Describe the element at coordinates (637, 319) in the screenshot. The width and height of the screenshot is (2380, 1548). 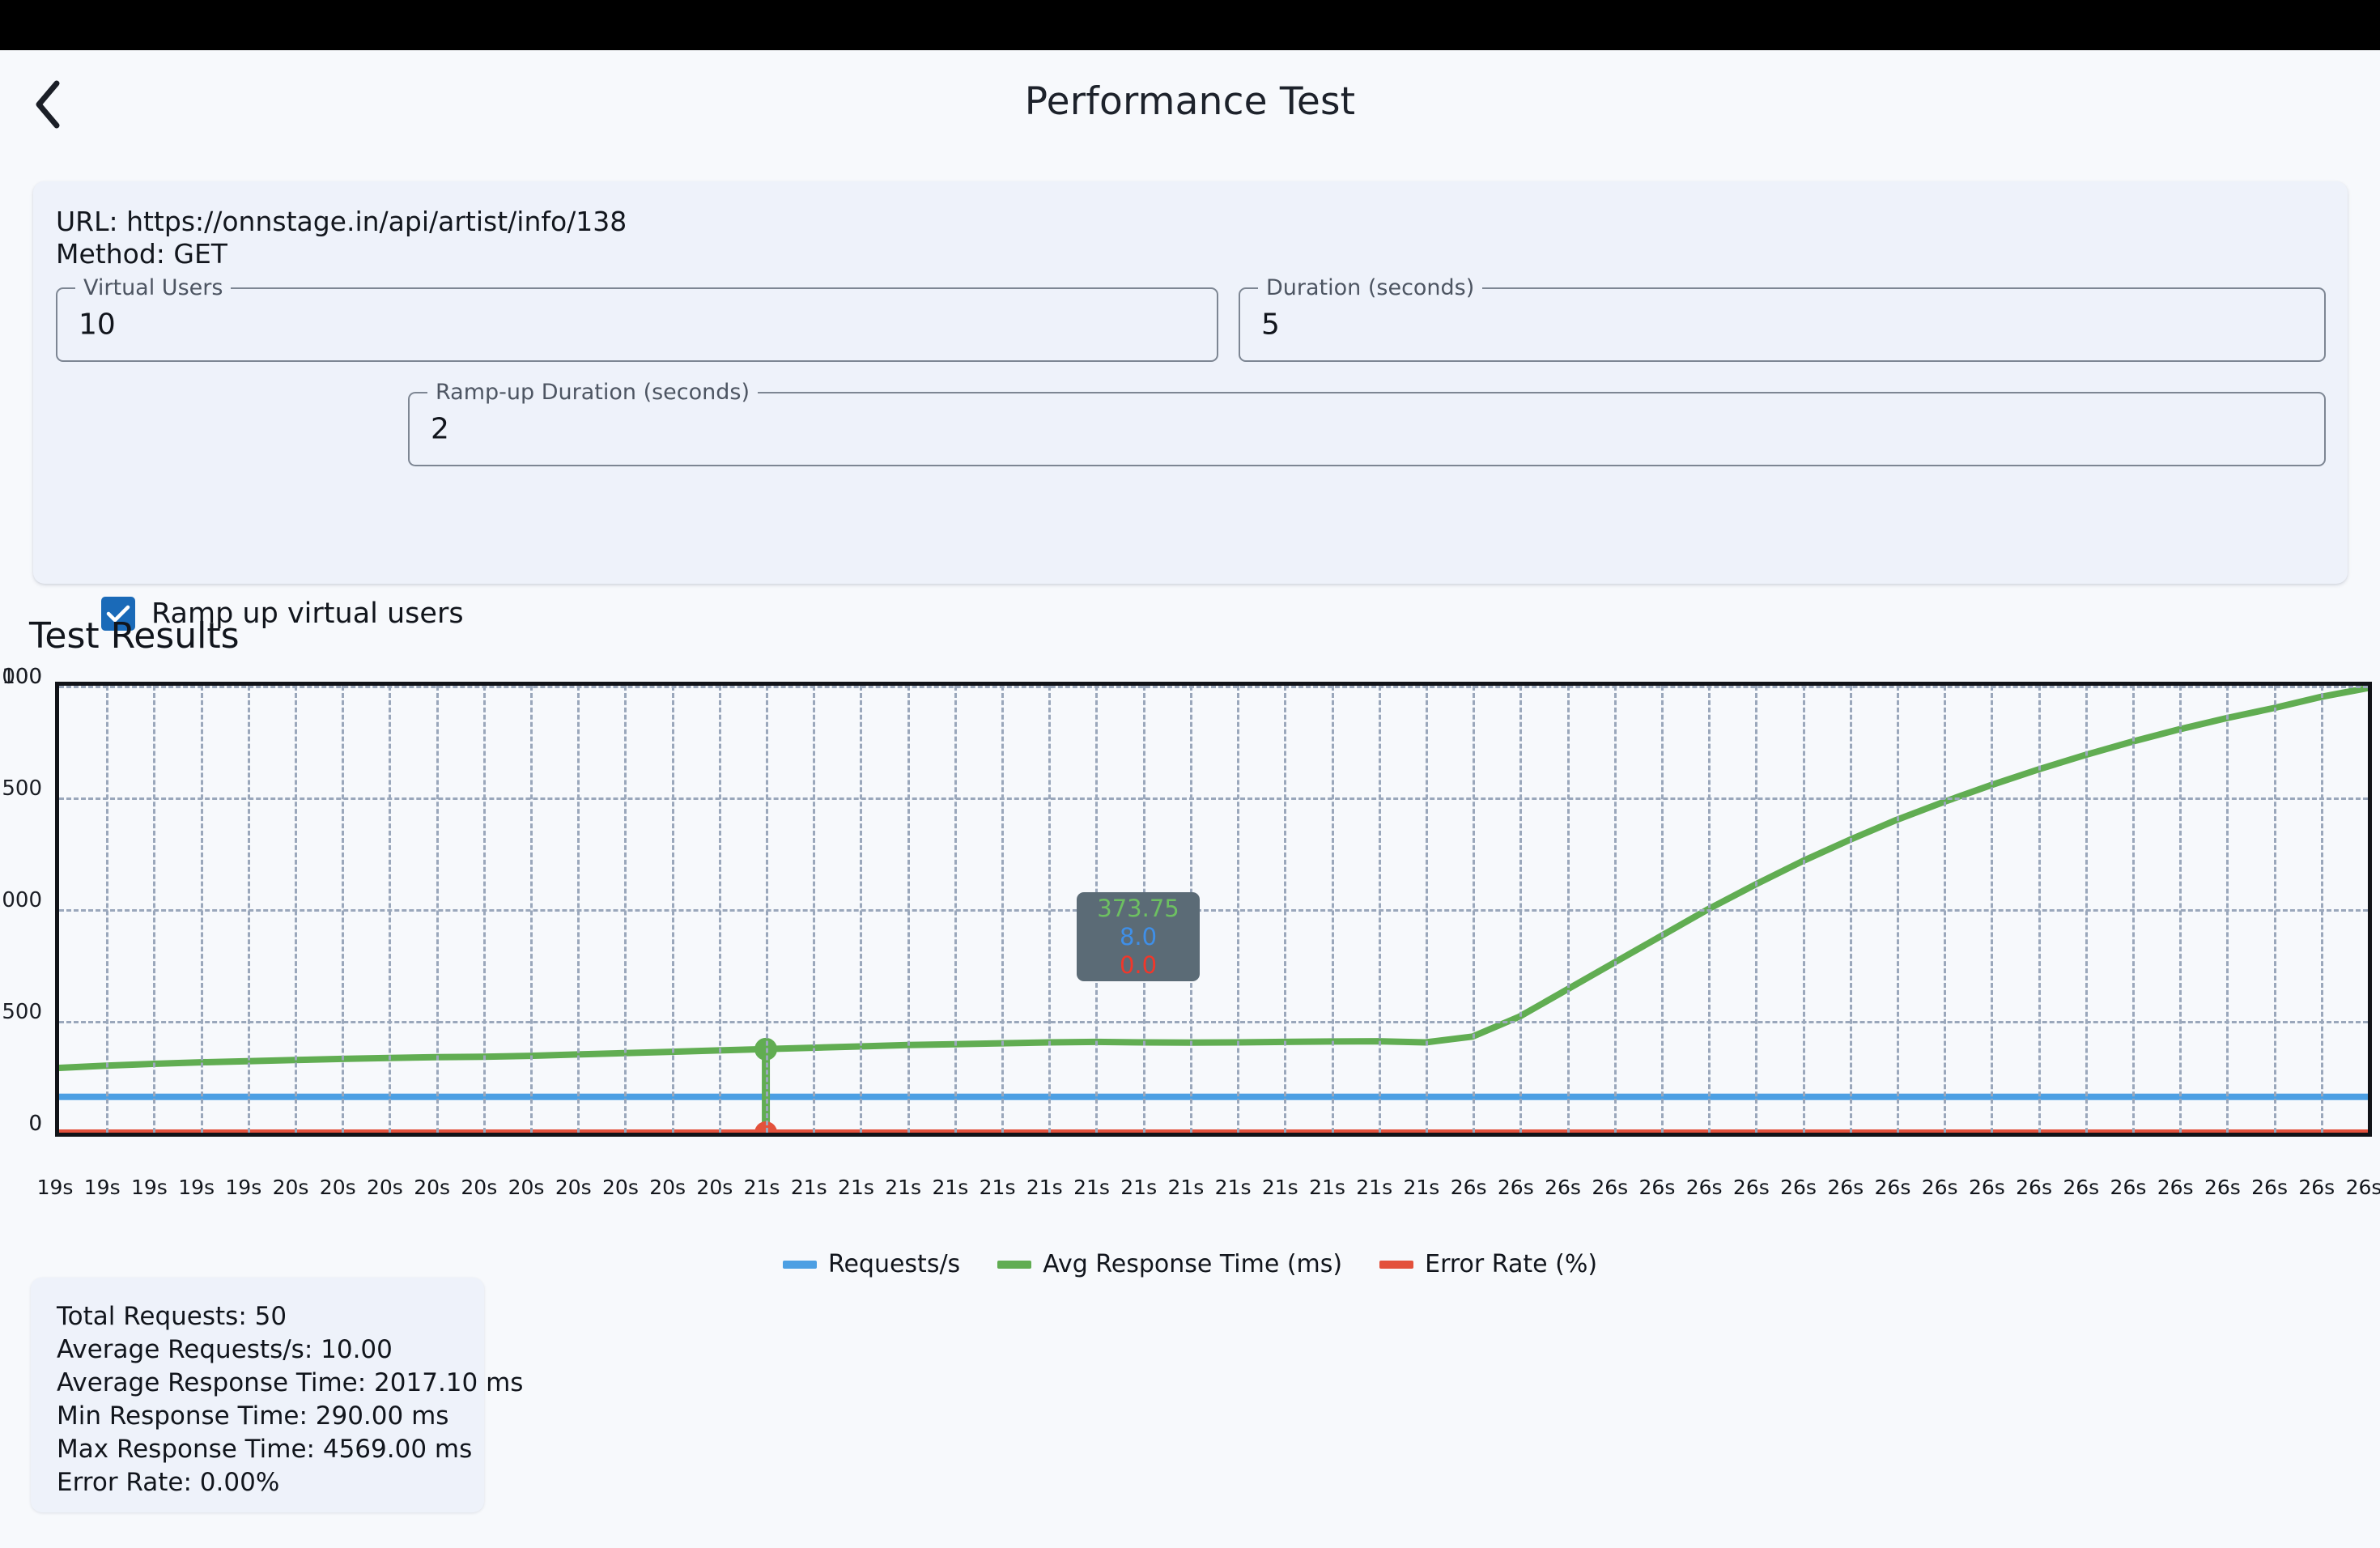
I see `virtual-users-field: Virtual Users 10` at that location.